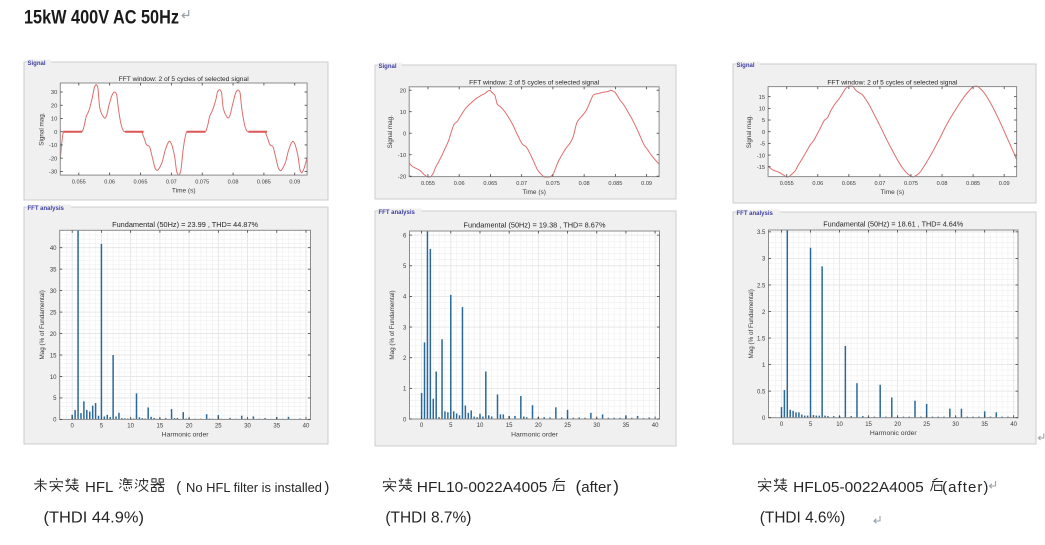  What do you see at coordinates (99, 487) in the screenshot?
I see `svg-text: HFL` at bounding box center [99, 487].